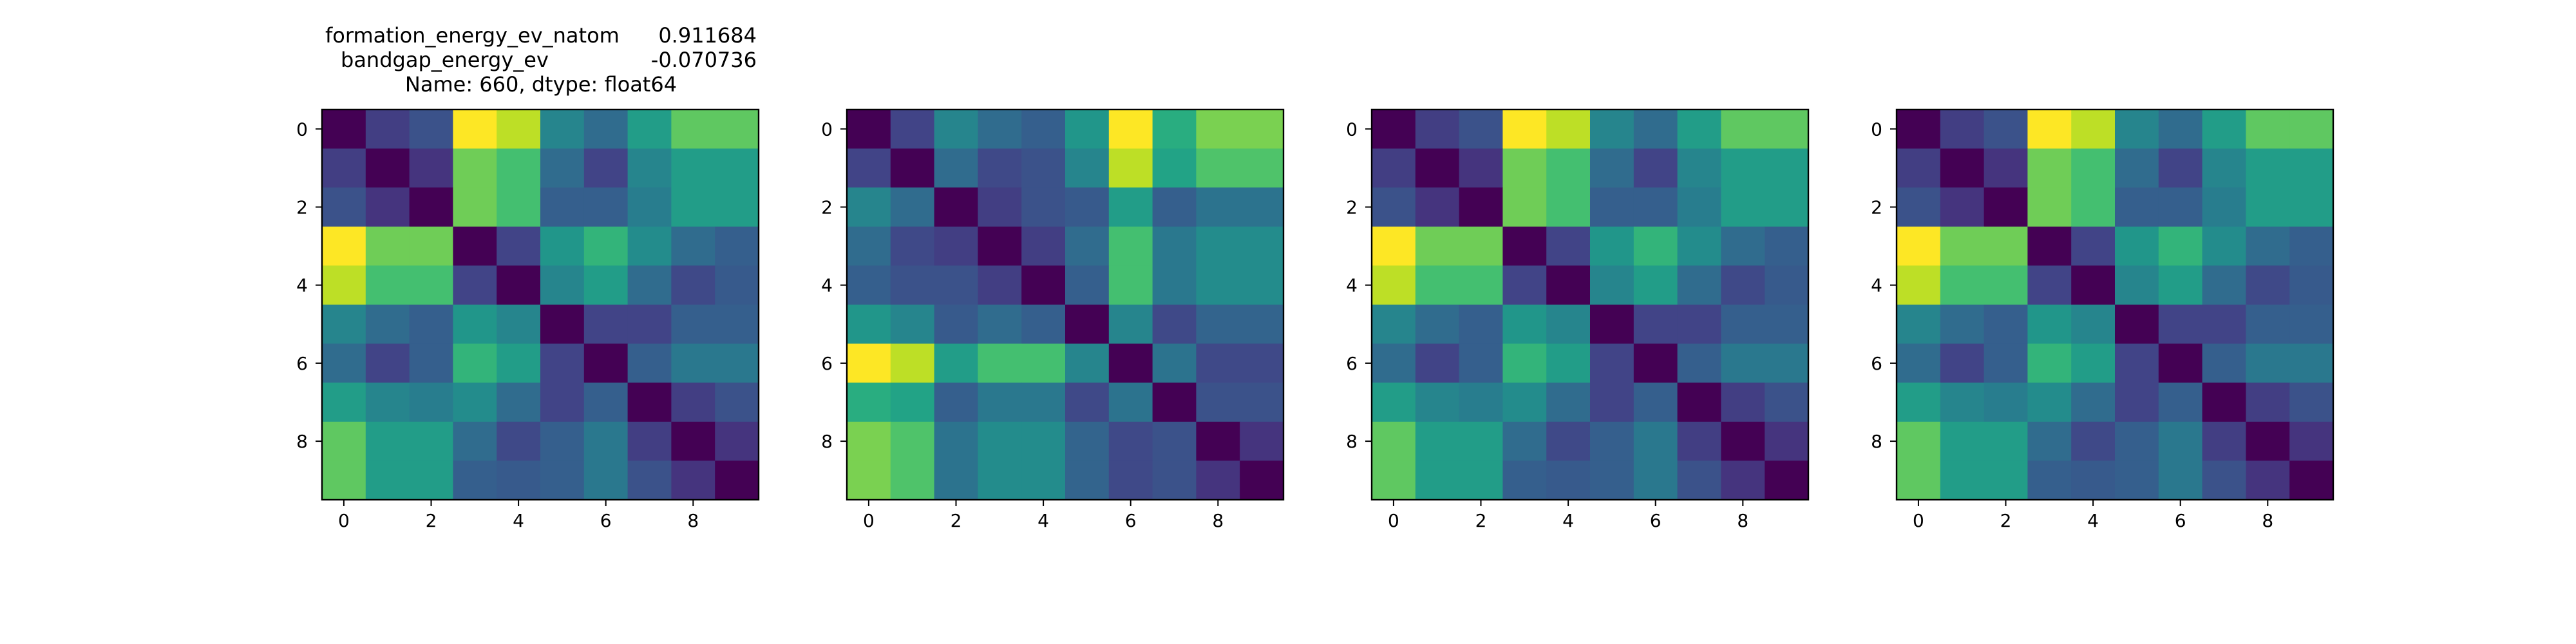 The width and height of the screenshot is (2576, 644). What do you see at coordinates (1131, 521) in the screenshot?
I see `x-tick-label: 6` at bounding box center [1131, 521].